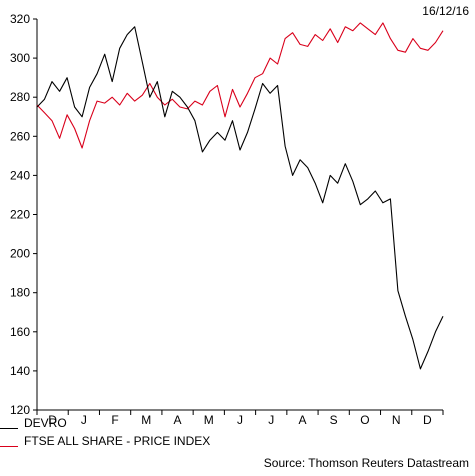 Image resolution: width=475 pixels, height=476 pixels. I want to click on y-tick-label: 220, so click(20, 215).